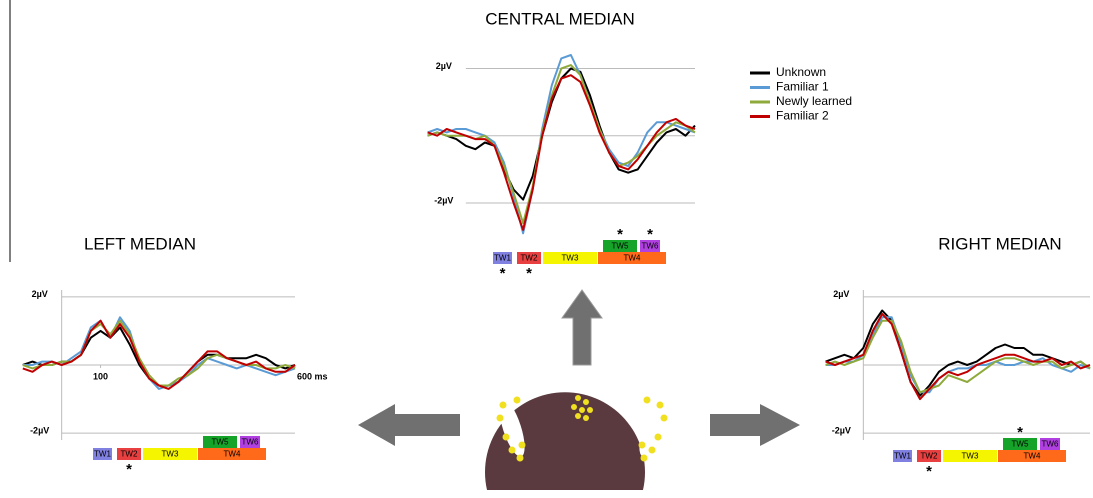  Describe the element at coordinates (801, 72) in the screenshot. I see `legend-label: Unknown` at that location.